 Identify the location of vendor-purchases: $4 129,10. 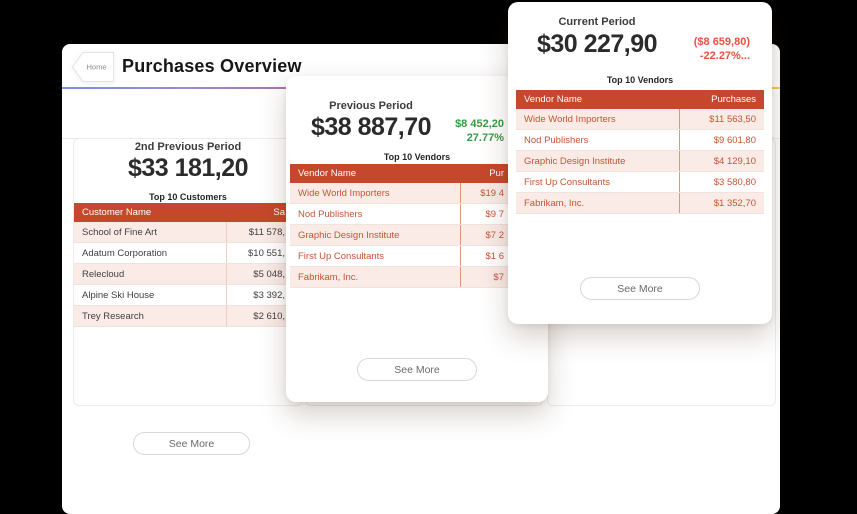
(721, 161).